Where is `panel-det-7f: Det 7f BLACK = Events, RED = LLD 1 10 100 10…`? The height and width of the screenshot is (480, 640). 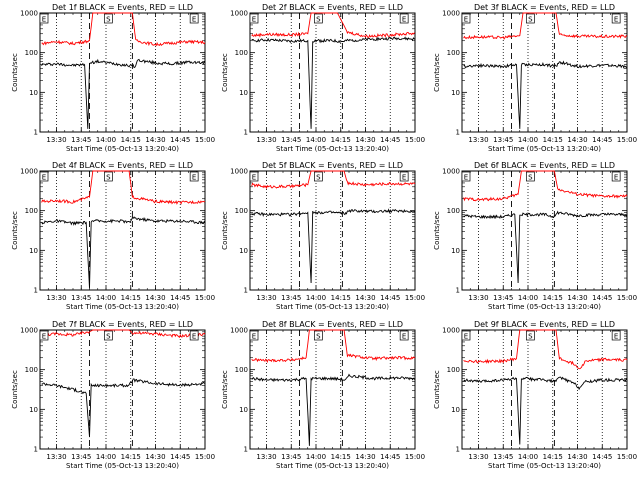 panel-det-7f: Det 7f BLACK = Events, RED = LLD 1 10 100 10… is located at coordinates (113, 395).